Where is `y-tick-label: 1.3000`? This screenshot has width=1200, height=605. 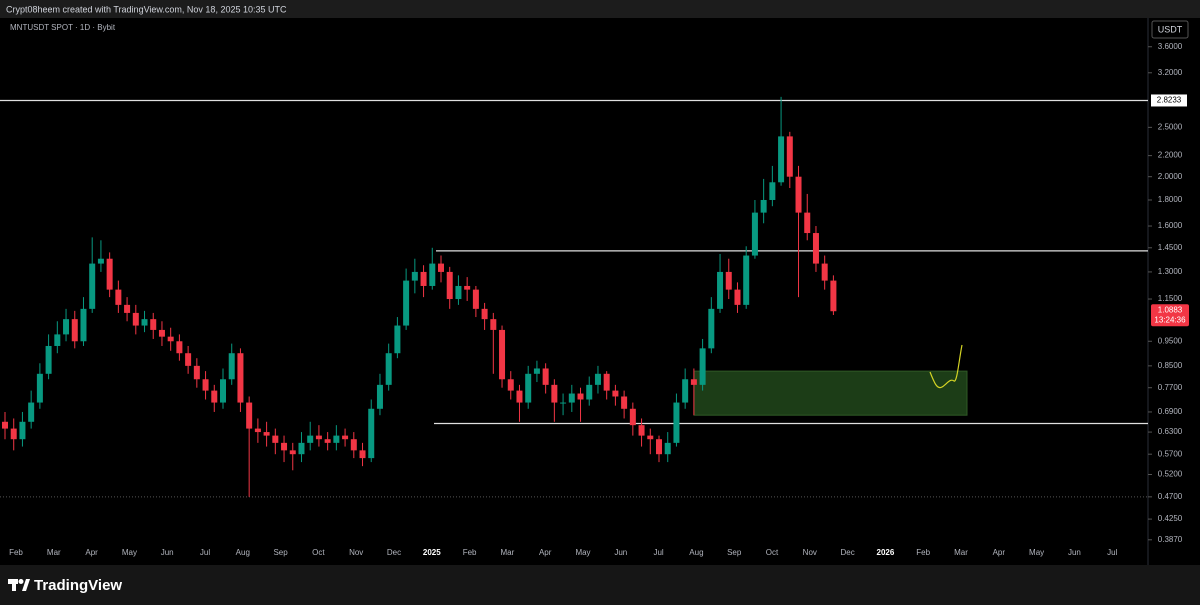 y-tick-label: 1.3000 is located at coordinates (1170, 271).